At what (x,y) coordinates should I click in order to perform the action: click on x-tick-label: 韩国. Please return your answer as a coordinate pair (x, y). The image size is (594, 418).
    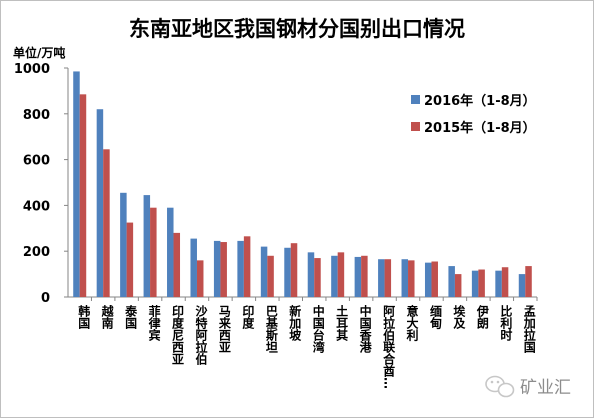
    Looking at the image, I should click on (84, 317).